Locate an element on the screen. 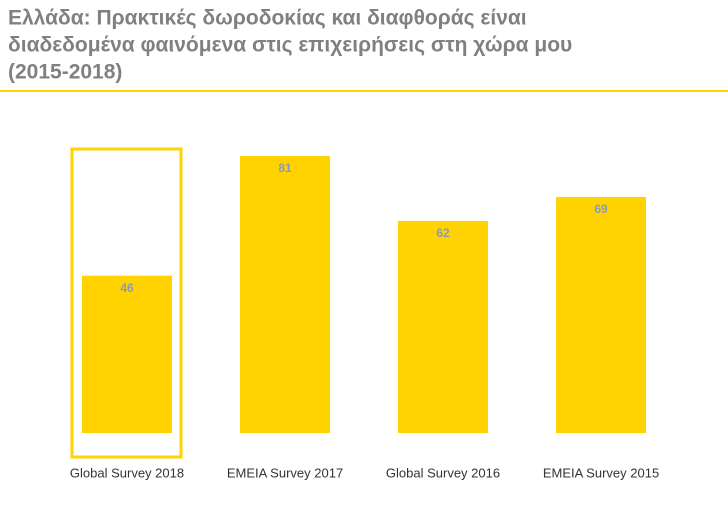  value-label: 62 is located at coordinates (443, 233).